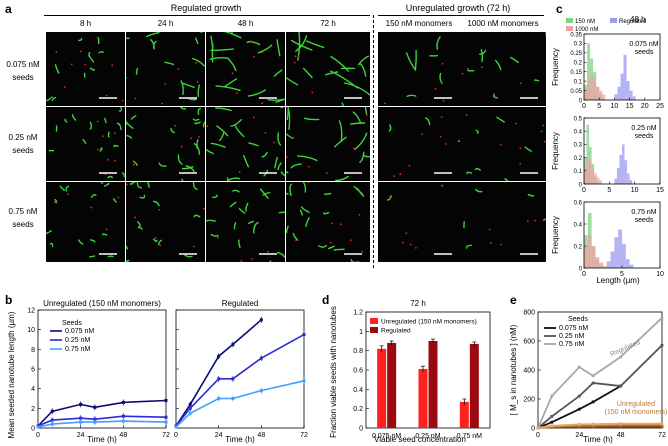 The height and width of the screenshot is (446, 668). Describe the element at coordinates (328, 69) in the screenshot. I see `micrograph-r1-c4` at that location.